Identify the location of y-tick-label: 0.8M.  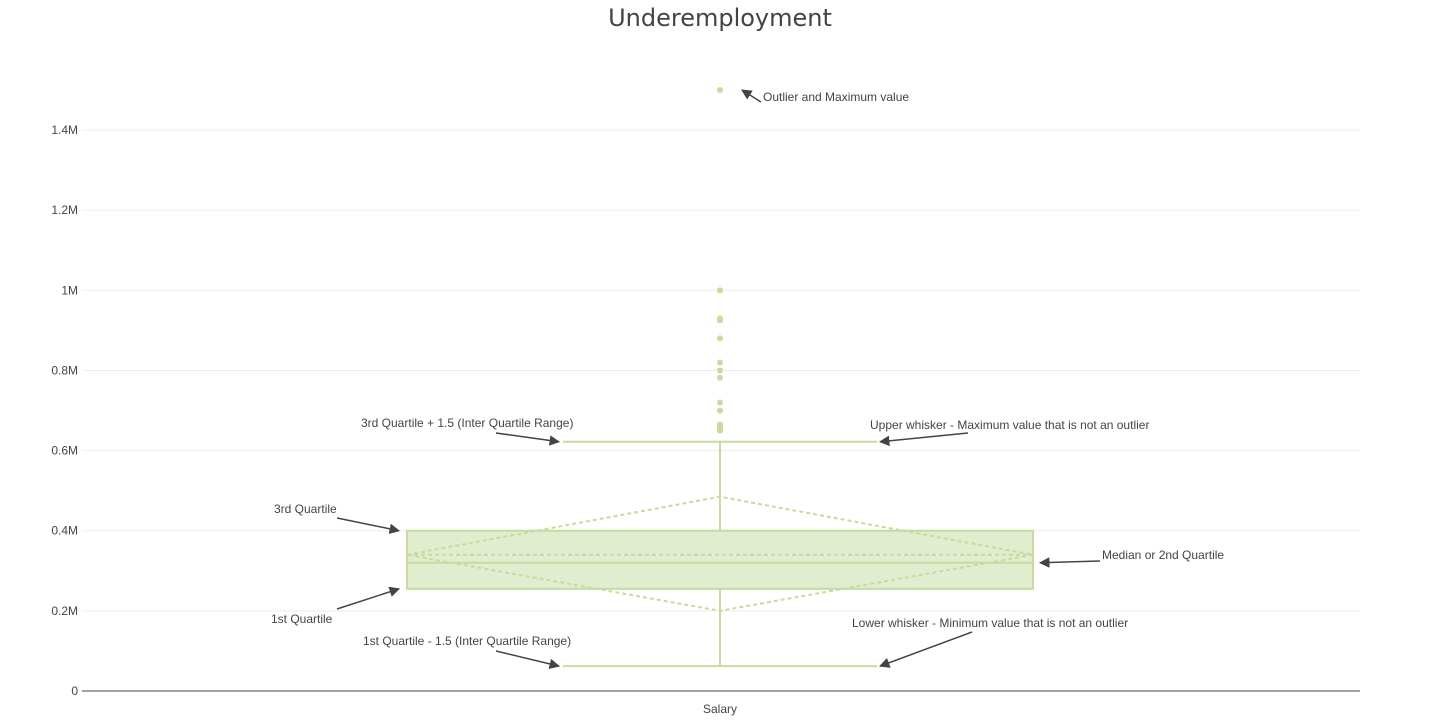
(64, 370).